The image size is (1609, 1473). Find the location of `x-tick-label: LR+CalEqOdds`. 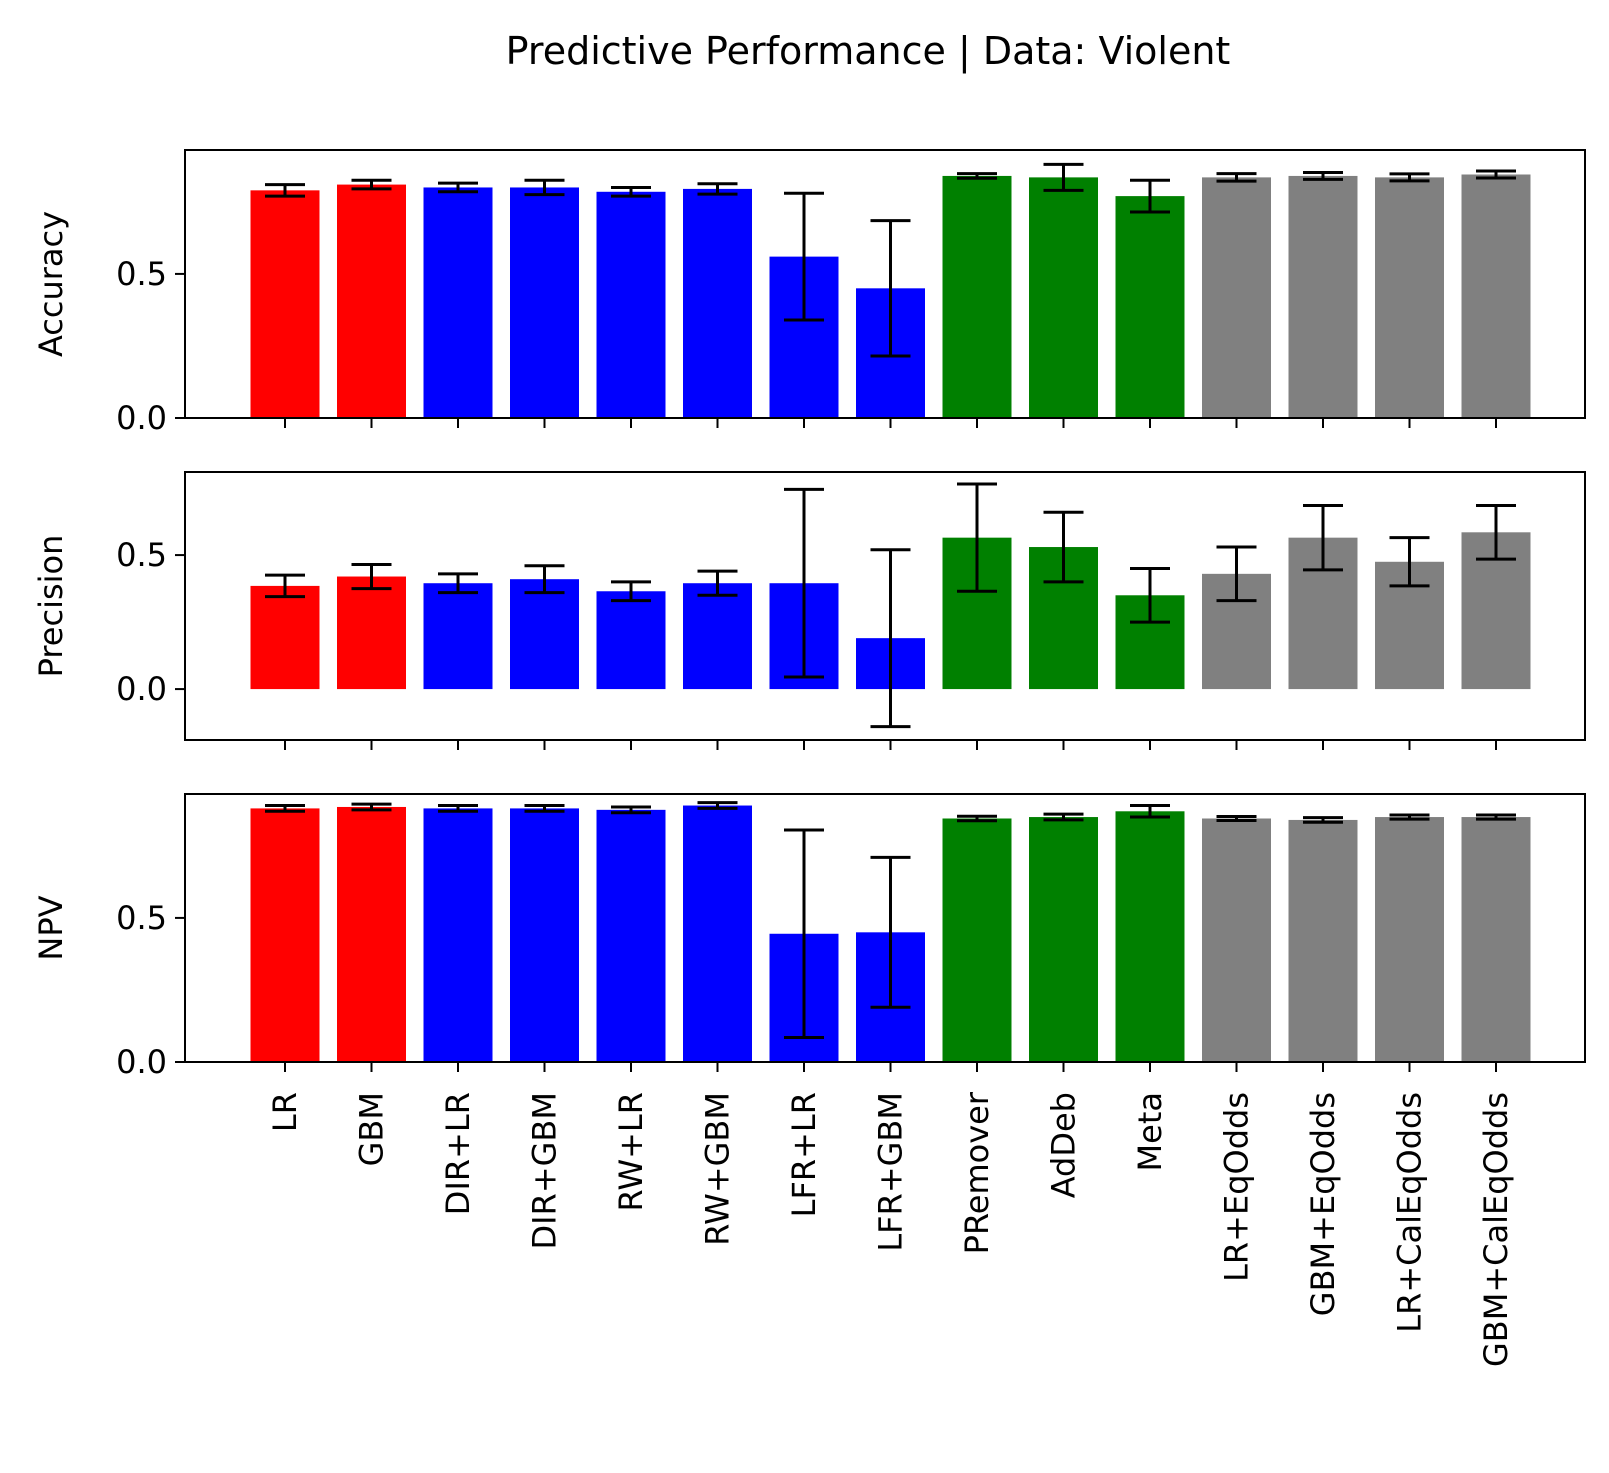

x-tick-label: LR+CalEqOdds is located at coordinates (1410, 1212).